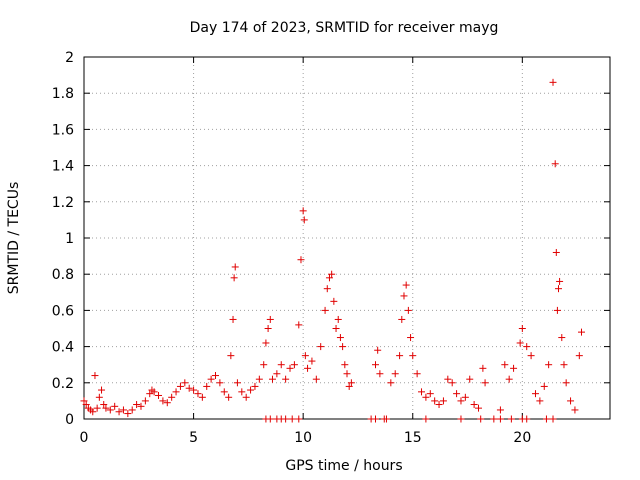 The height and width of the screenshot is (480, 640). I want to click on y-tick-label: 1.8, so click(63, 94).